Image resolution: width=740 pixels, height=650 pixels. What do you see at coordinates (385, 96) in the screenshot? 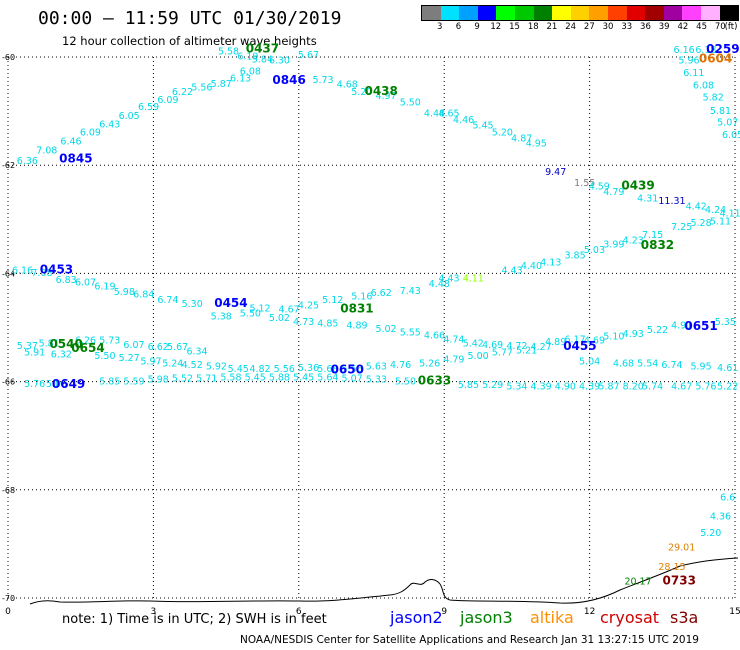
I see `wave-height-value: 4.97` at bounding box center [385, 96].